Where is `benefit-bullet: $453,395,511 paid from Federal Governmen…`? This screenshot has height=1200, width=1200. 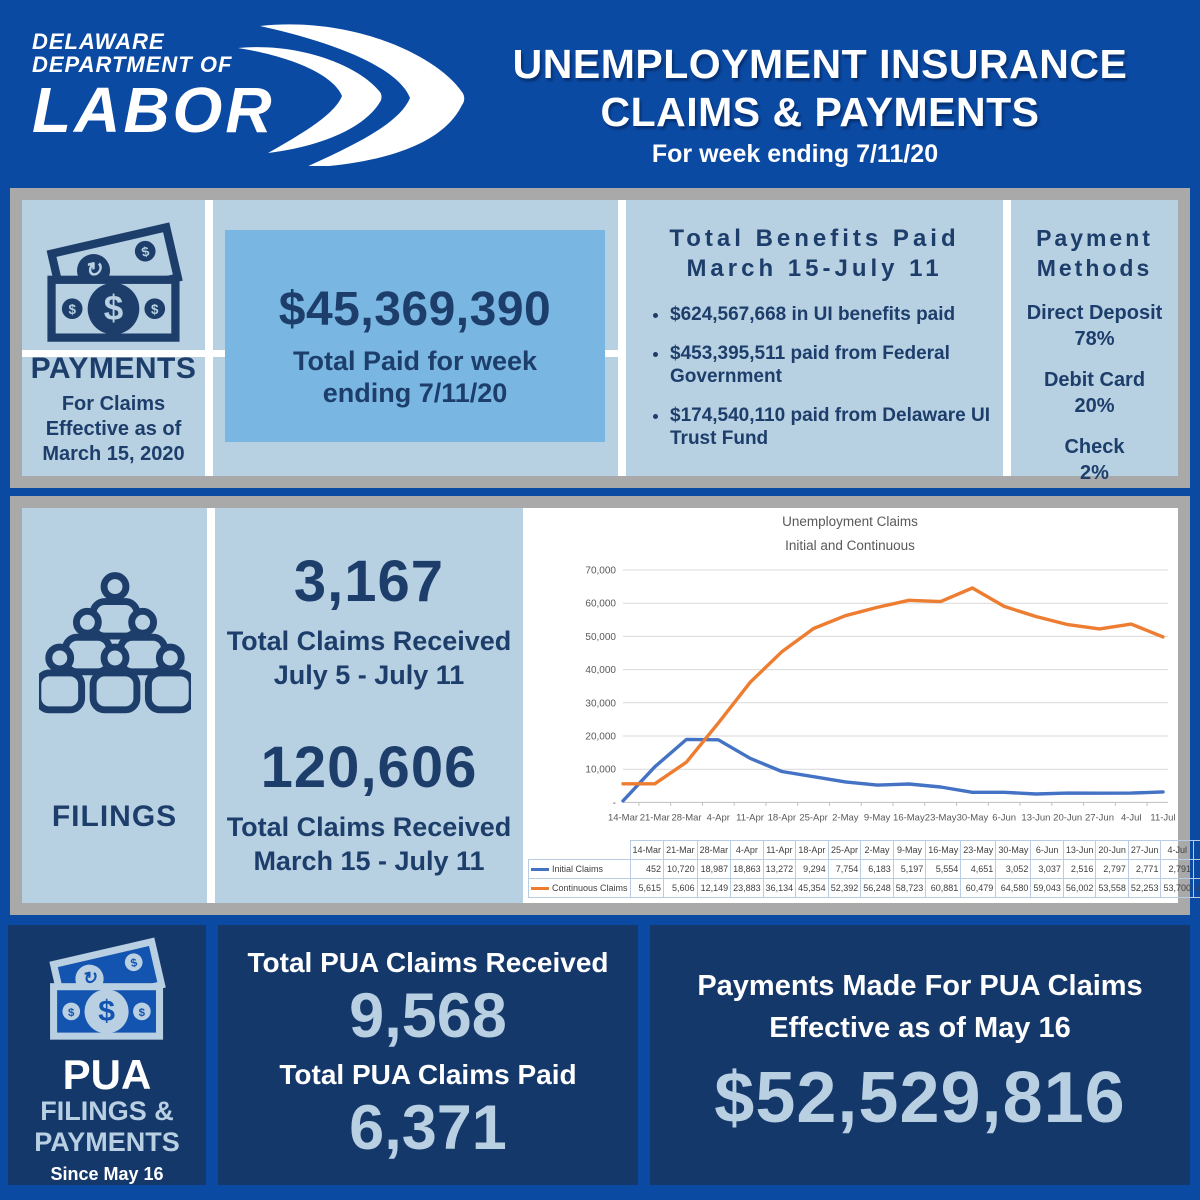 benefit-bullet: $453,395,511 paid from Federal Governmen… is located at coordinates (831, 365).